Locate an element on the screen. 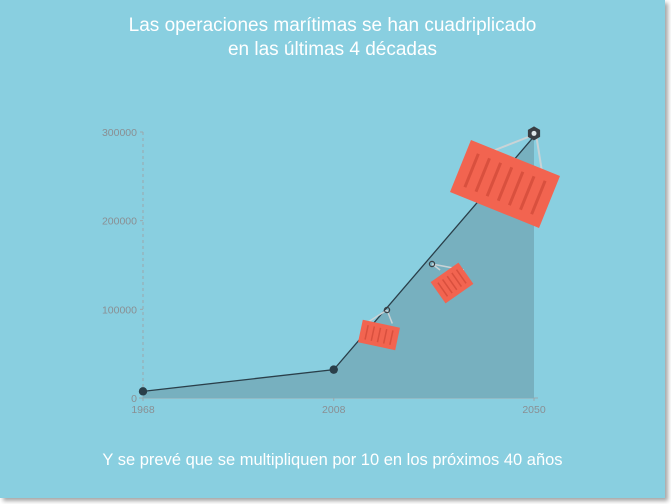 This screenshot has width=671, height=504. y-tick-label: 200000 is located at coordinates (119, 222).